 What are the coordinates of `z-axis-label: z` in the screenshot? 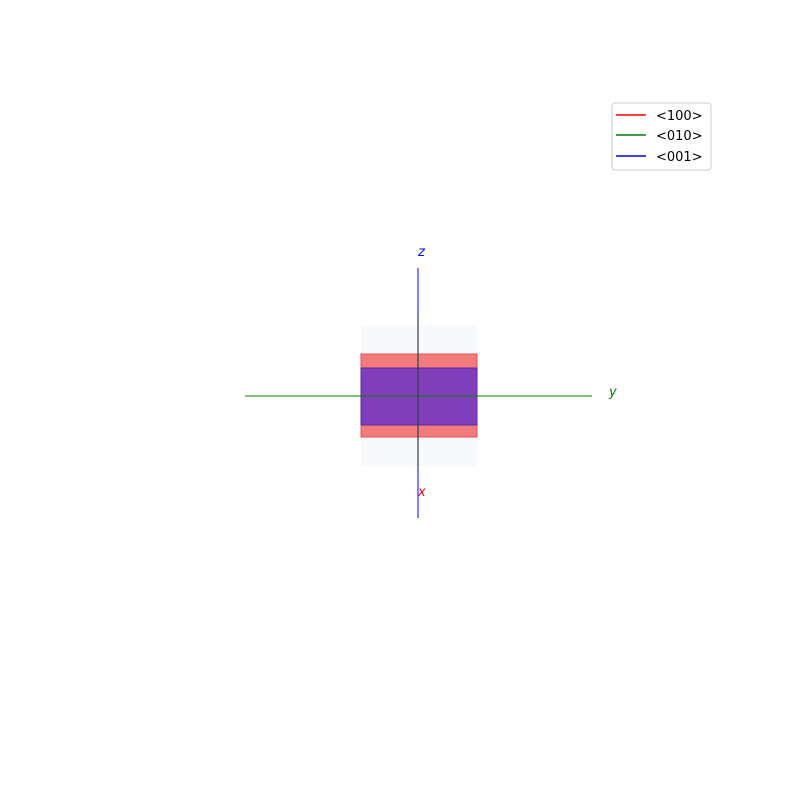 It's located at (421, 252).